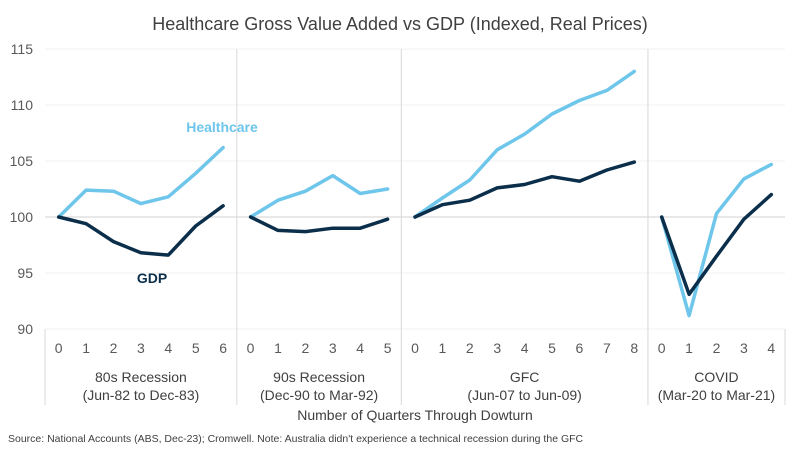  Describe the element at coordinates (525, 144) in the screenshot. I see `healthcare-line-gfc` at that location.